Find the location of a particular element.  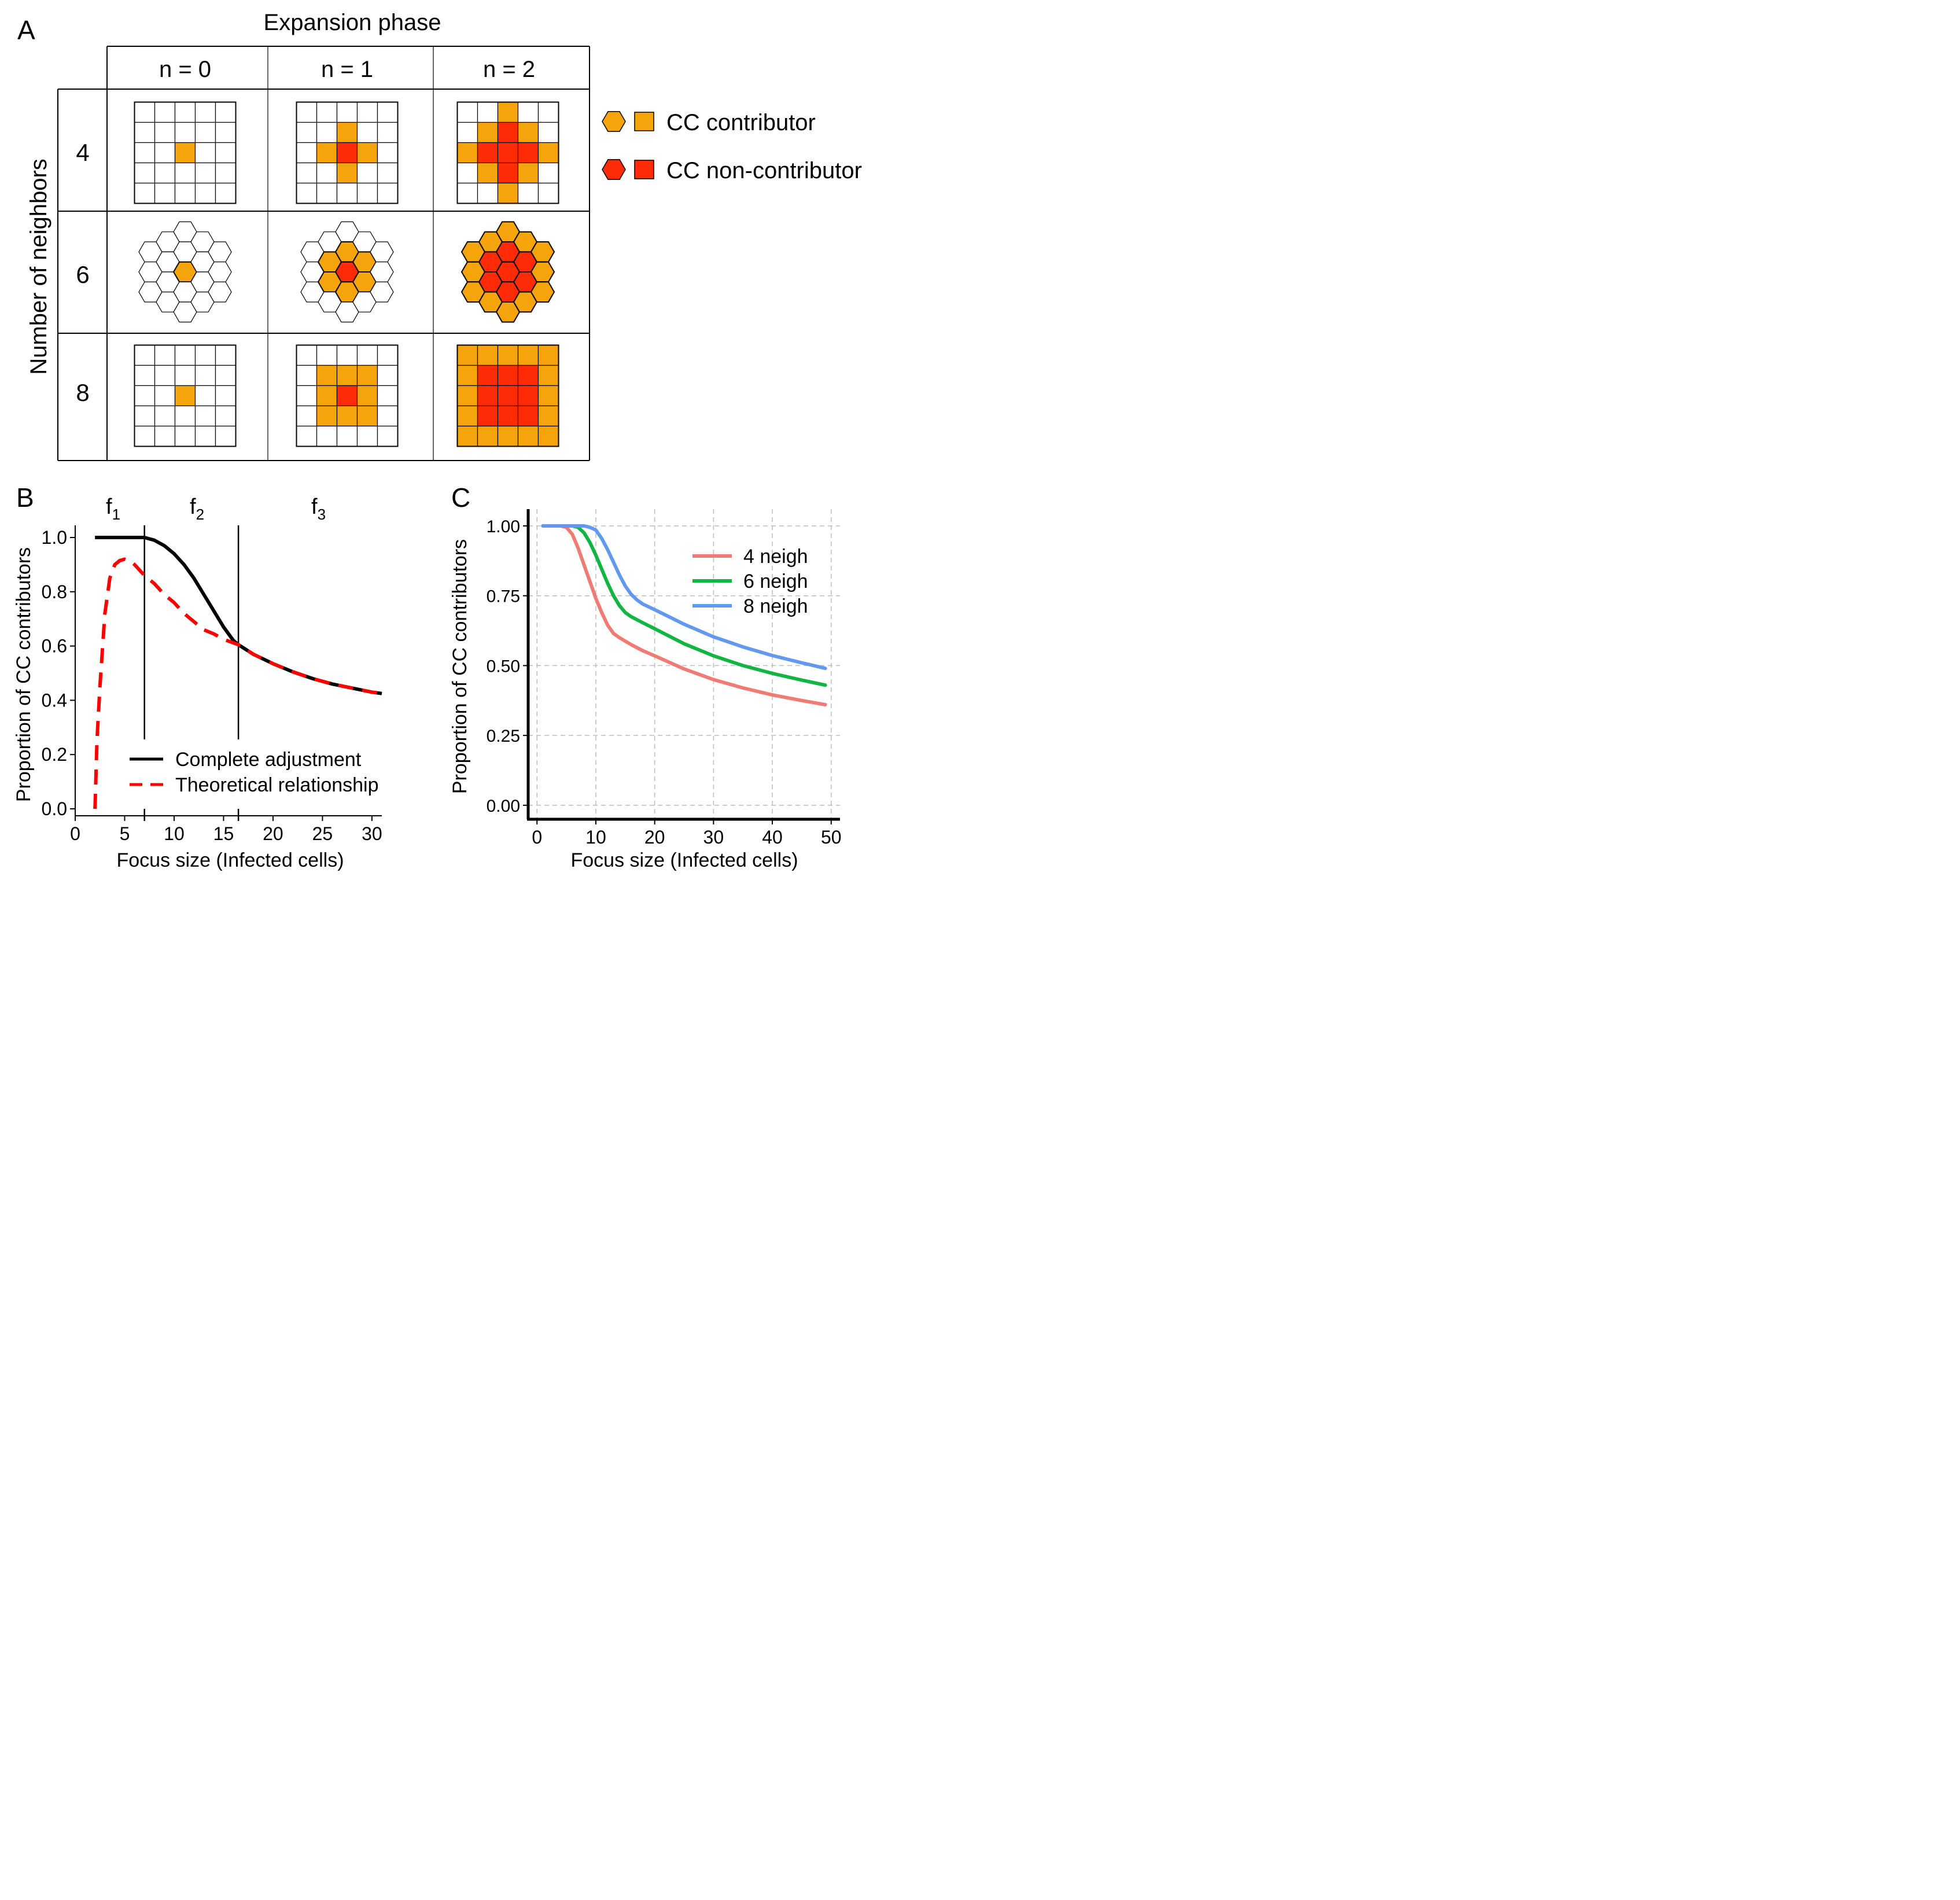

y-tick-label: 0.75 is located at coordinates (503, 596).